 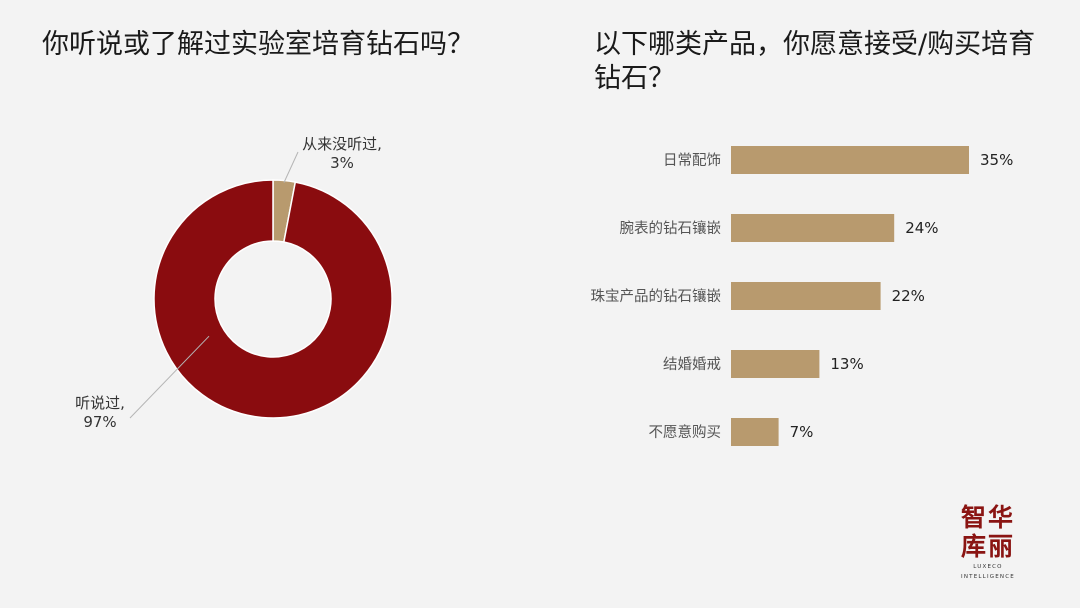 What do you see at coordinates (815, 61) in the screenshot?
I see `right-chart-title: 以下哪类产品，你愿意接受/购买培育钻石？` at bounding box center [815, 61].